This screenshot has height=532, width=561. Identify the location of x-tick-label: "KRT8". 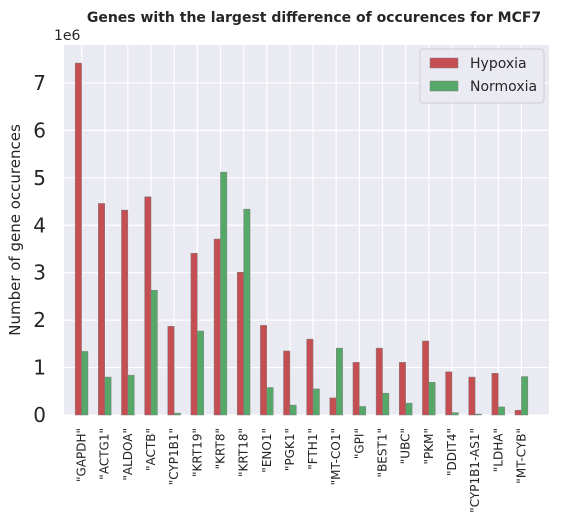
(220, 448).